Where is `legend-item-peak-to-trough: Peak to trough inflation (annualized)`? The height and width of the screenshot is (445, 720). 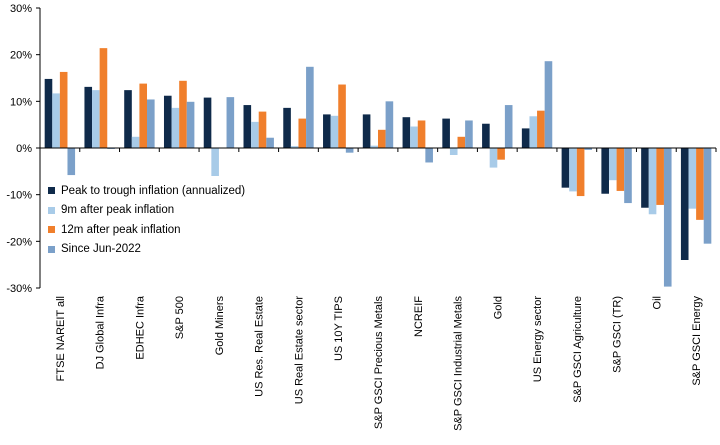
legend-item-peak-to-trough: Peak to trough inflation (annualized) is located at coordinates (146, 191).